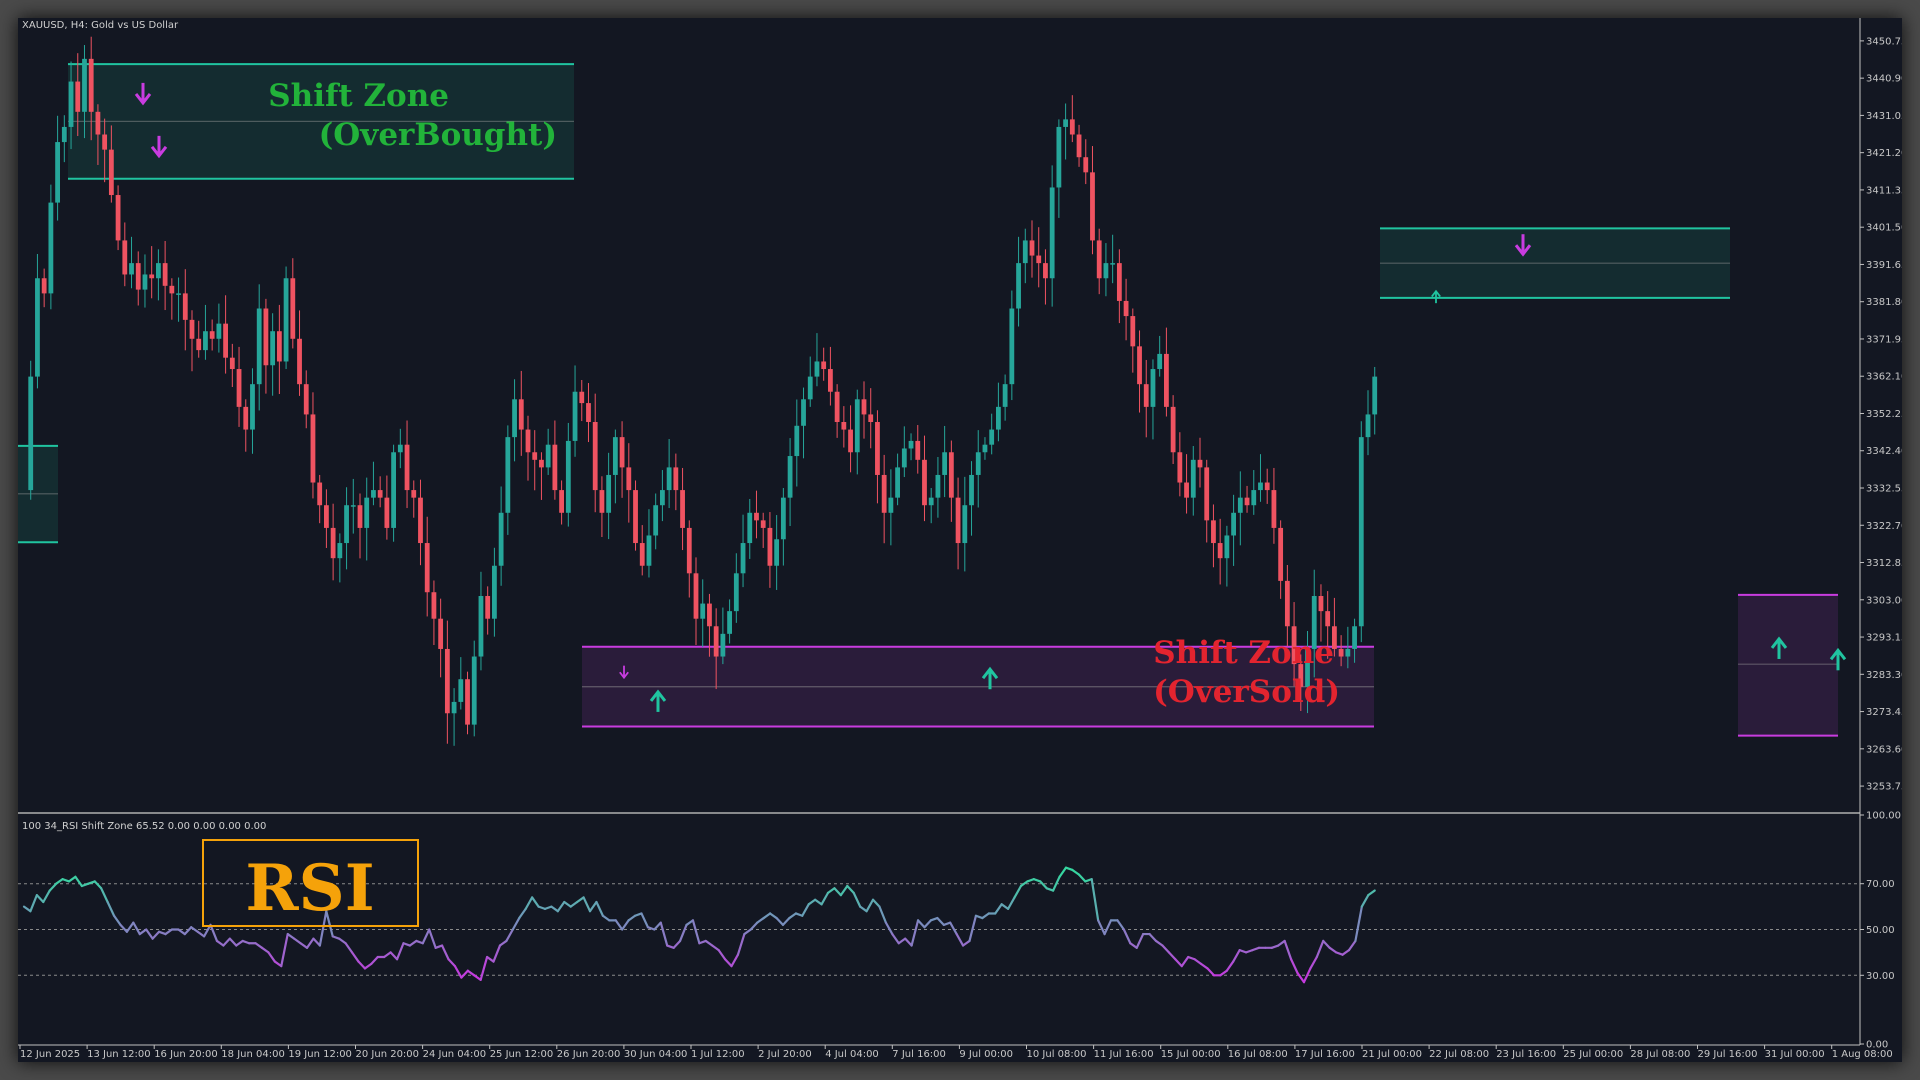 This screenshot has width=1920, height=1080. What do you see at coordinates (1884, 638) in the screenshot?
I see `price-tick-label: 3293.15` at bounding box center [1884, 638].